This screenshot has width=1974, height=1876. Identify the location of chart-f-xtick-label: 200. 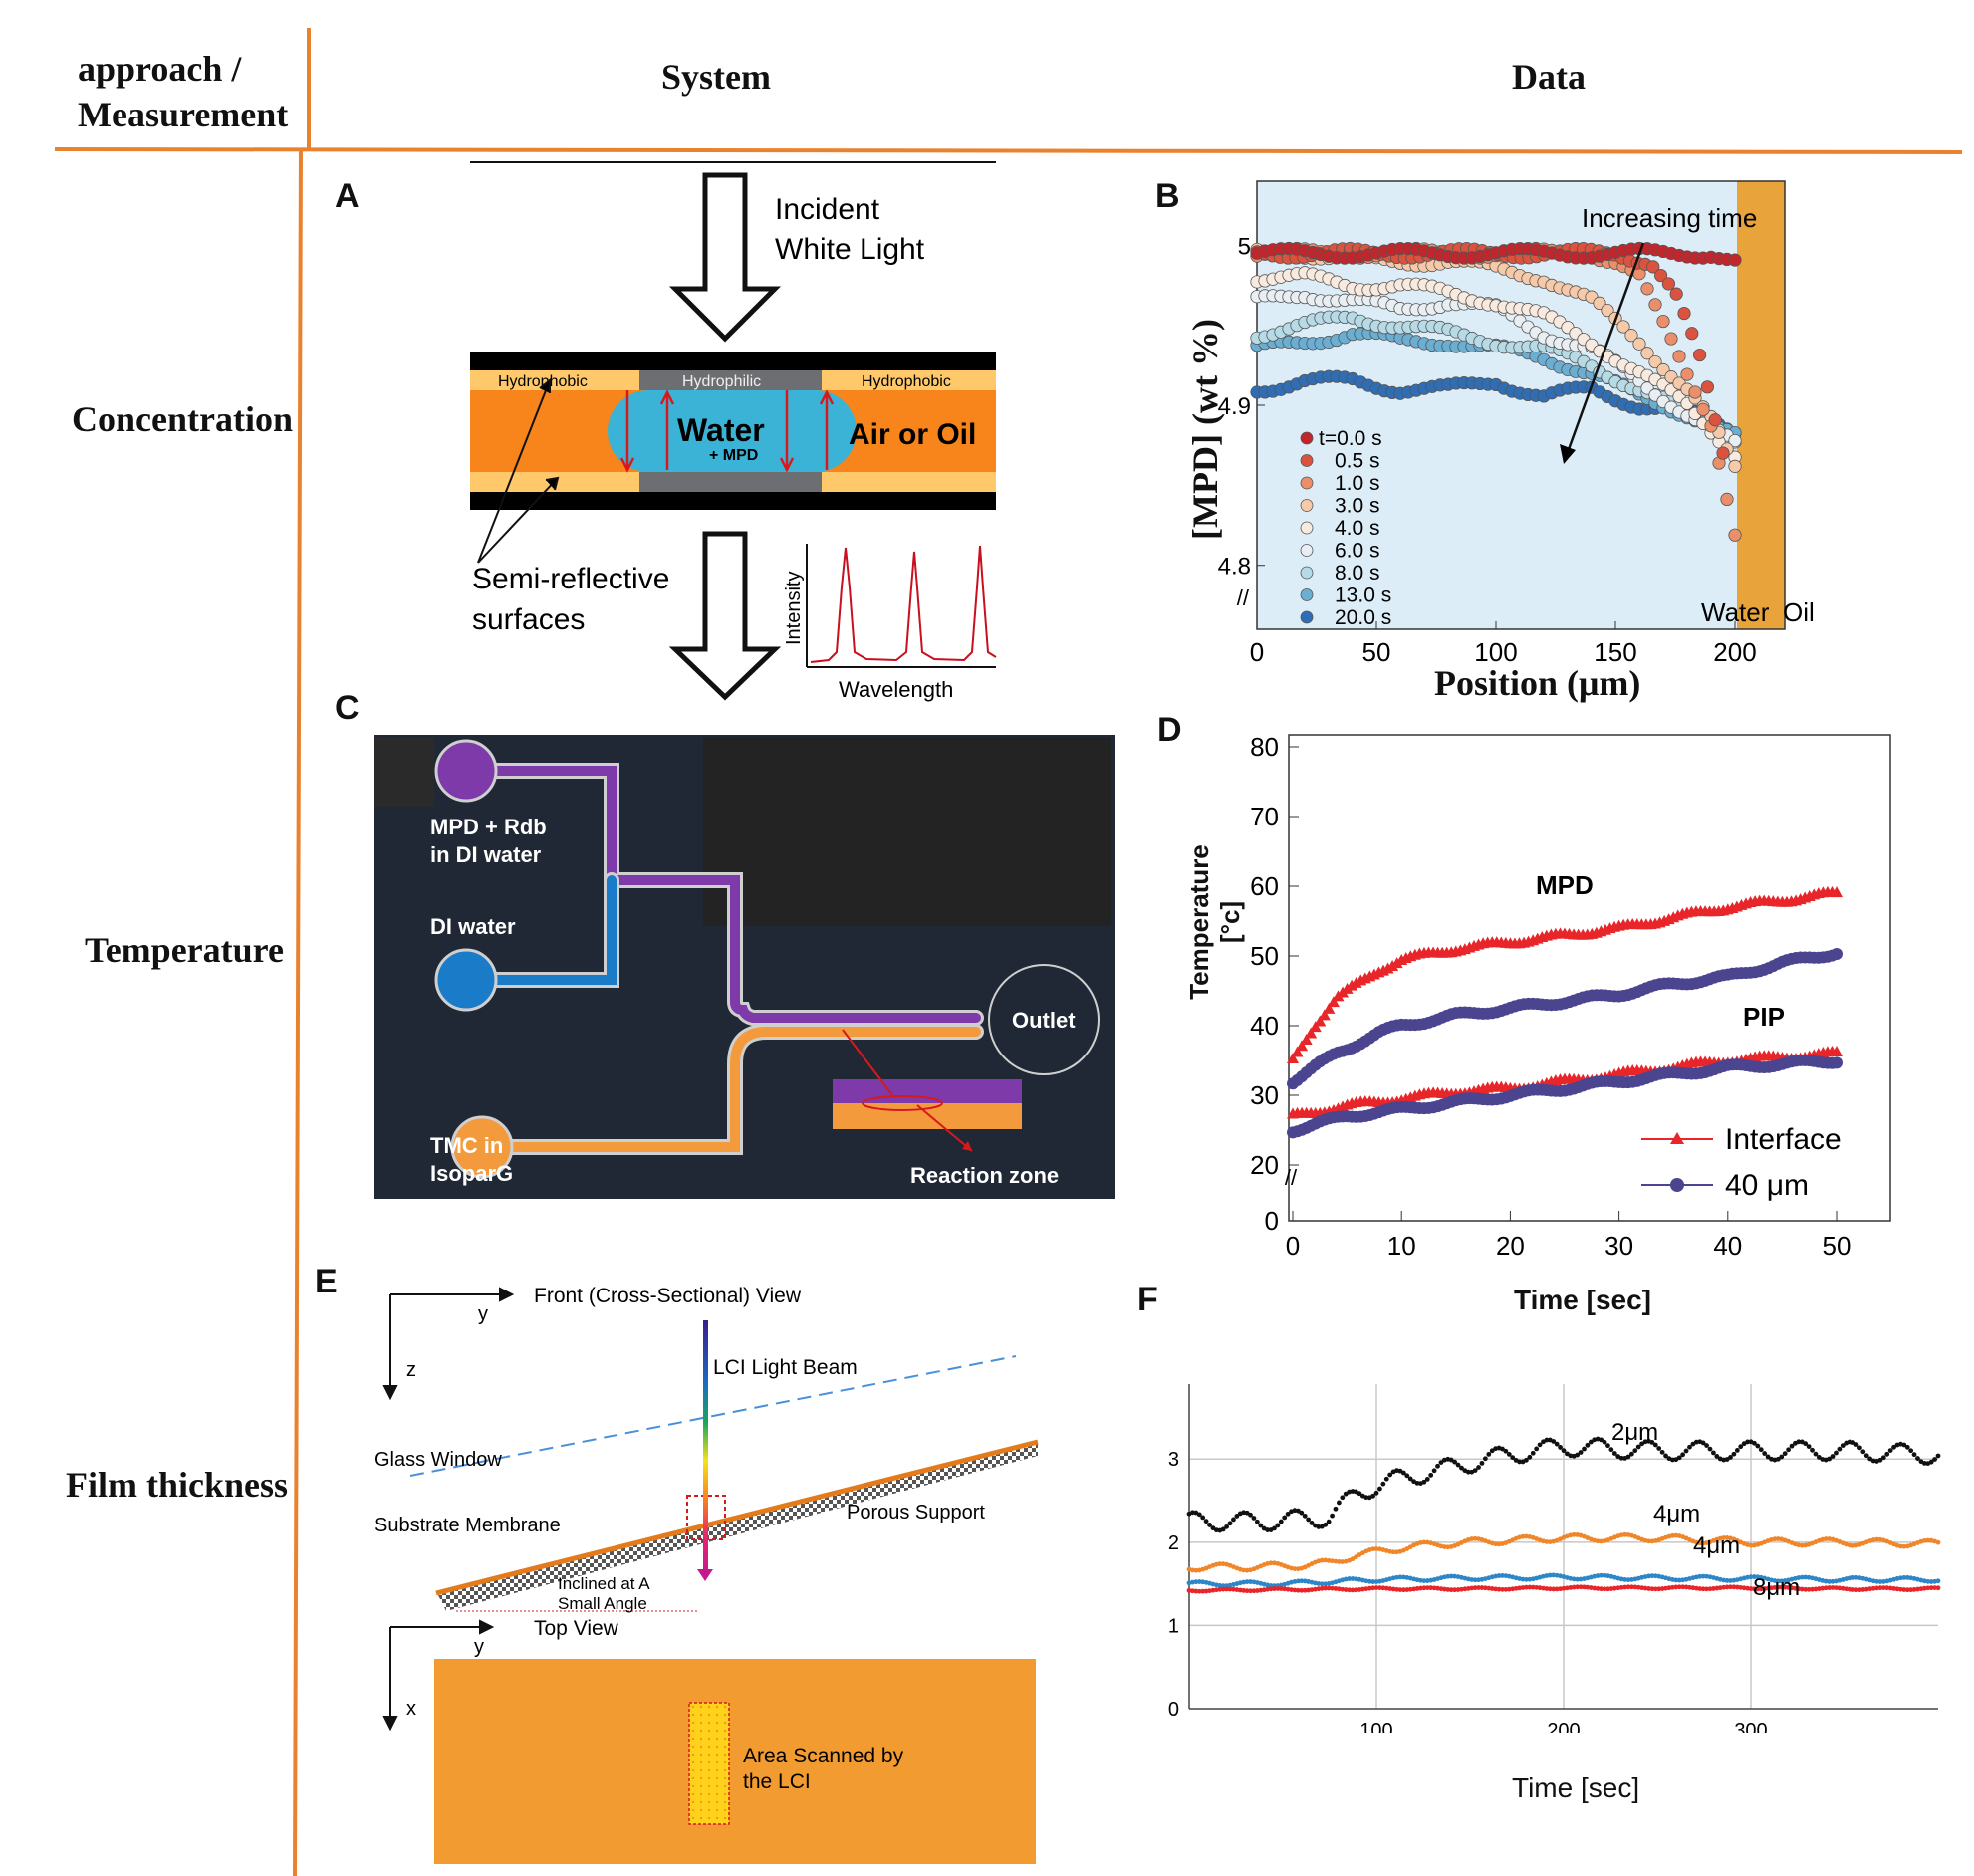
(1563, 1726).